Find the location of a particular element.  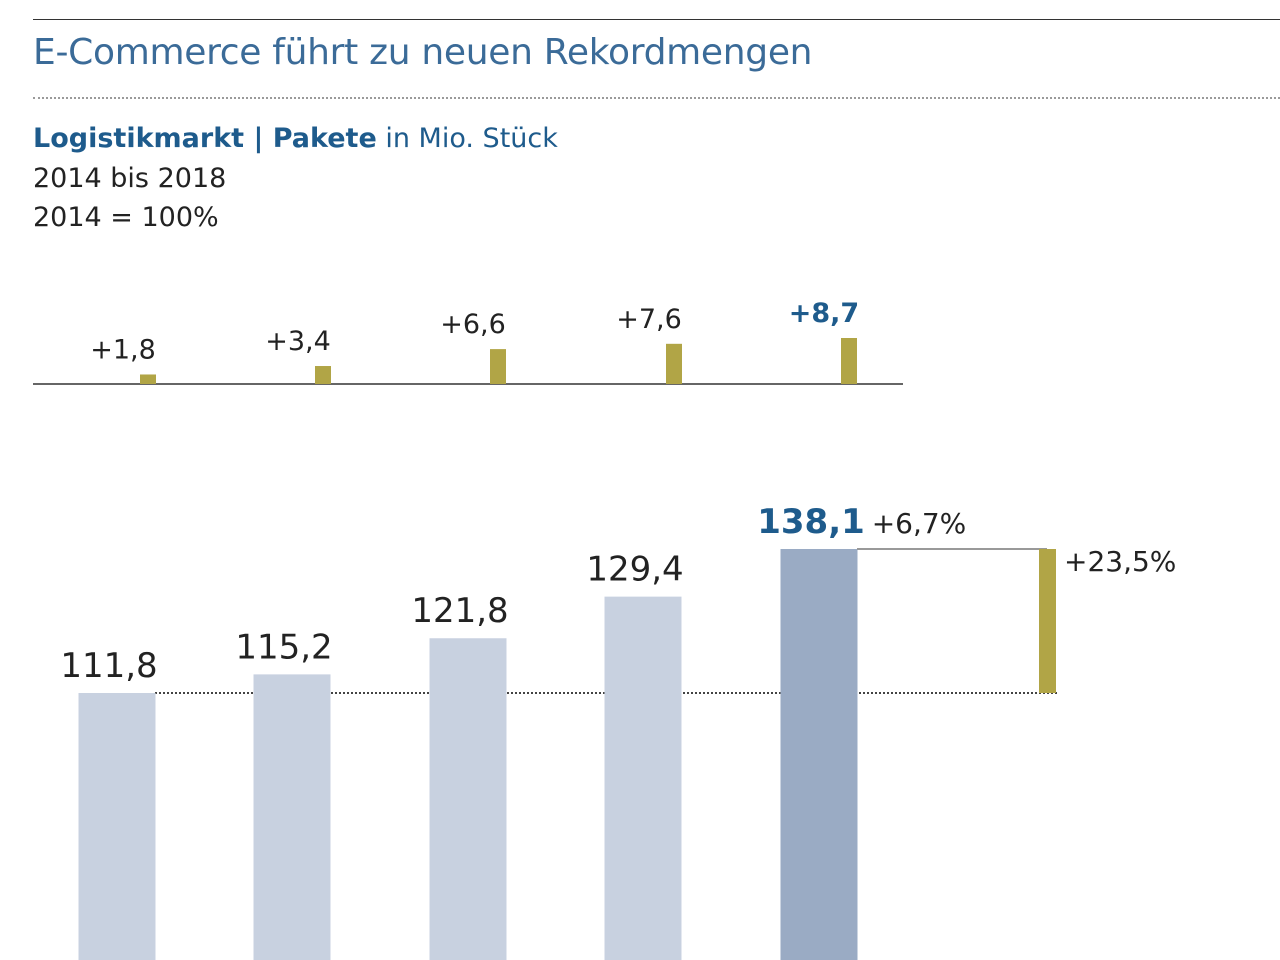

chart-subtitle: Logistikmarkt | Pakete in Mio. Stück is located at coordinates (295, 138).